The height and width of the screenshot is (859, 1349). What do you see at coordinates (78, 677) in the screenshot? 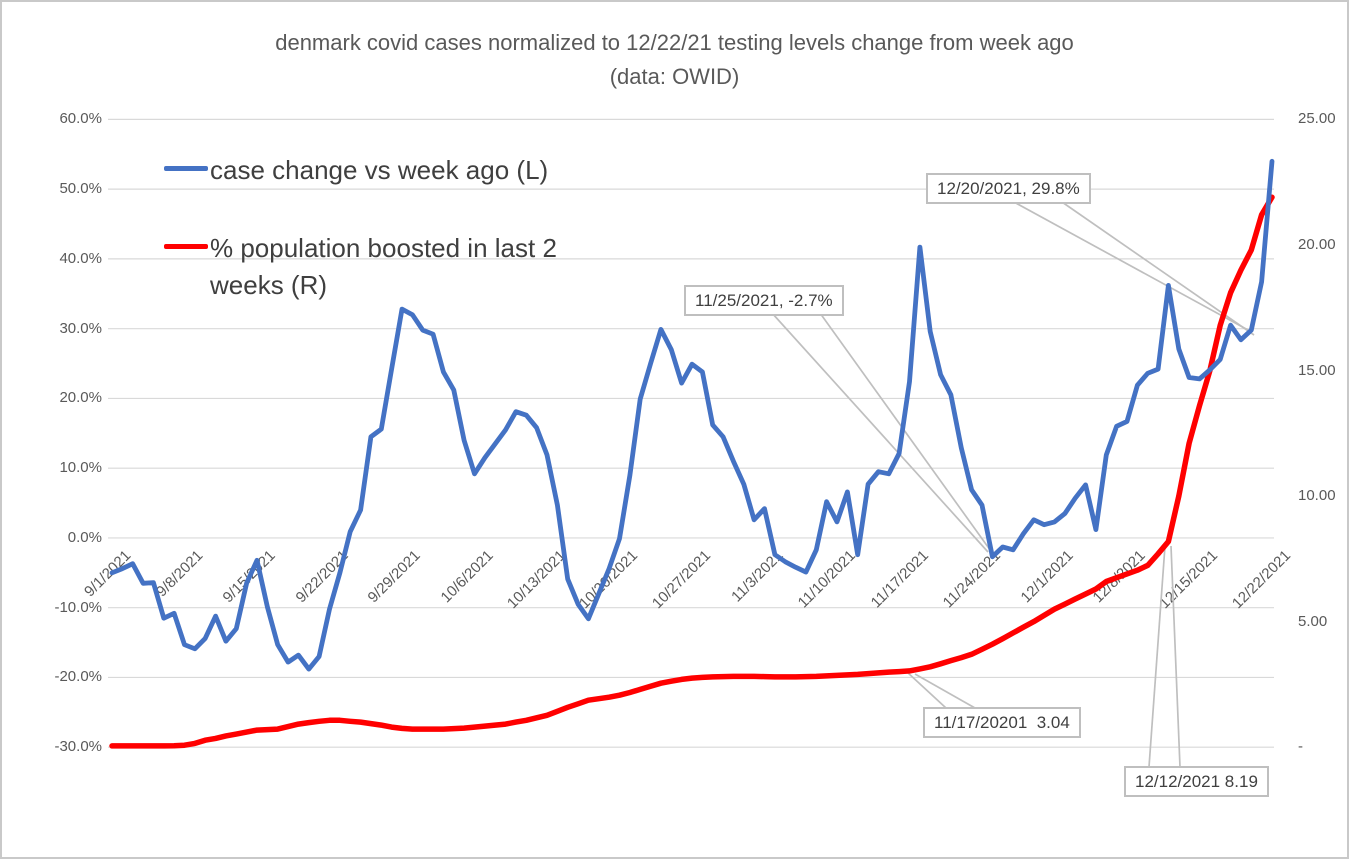
I see `y-axis-left-tick-label: -20.0%` at bounding box center [78, 677].